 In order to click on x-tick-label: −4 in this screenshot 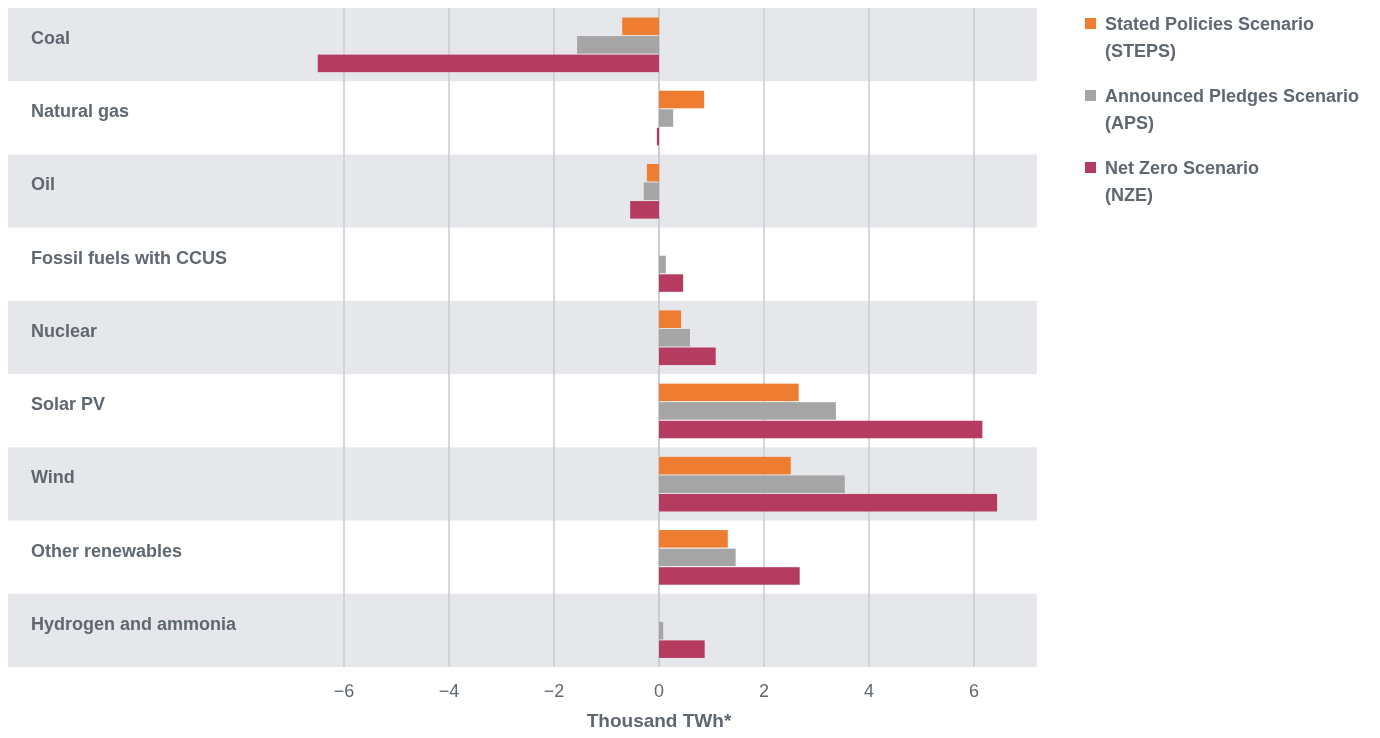, I will do `click(449, 691)`.